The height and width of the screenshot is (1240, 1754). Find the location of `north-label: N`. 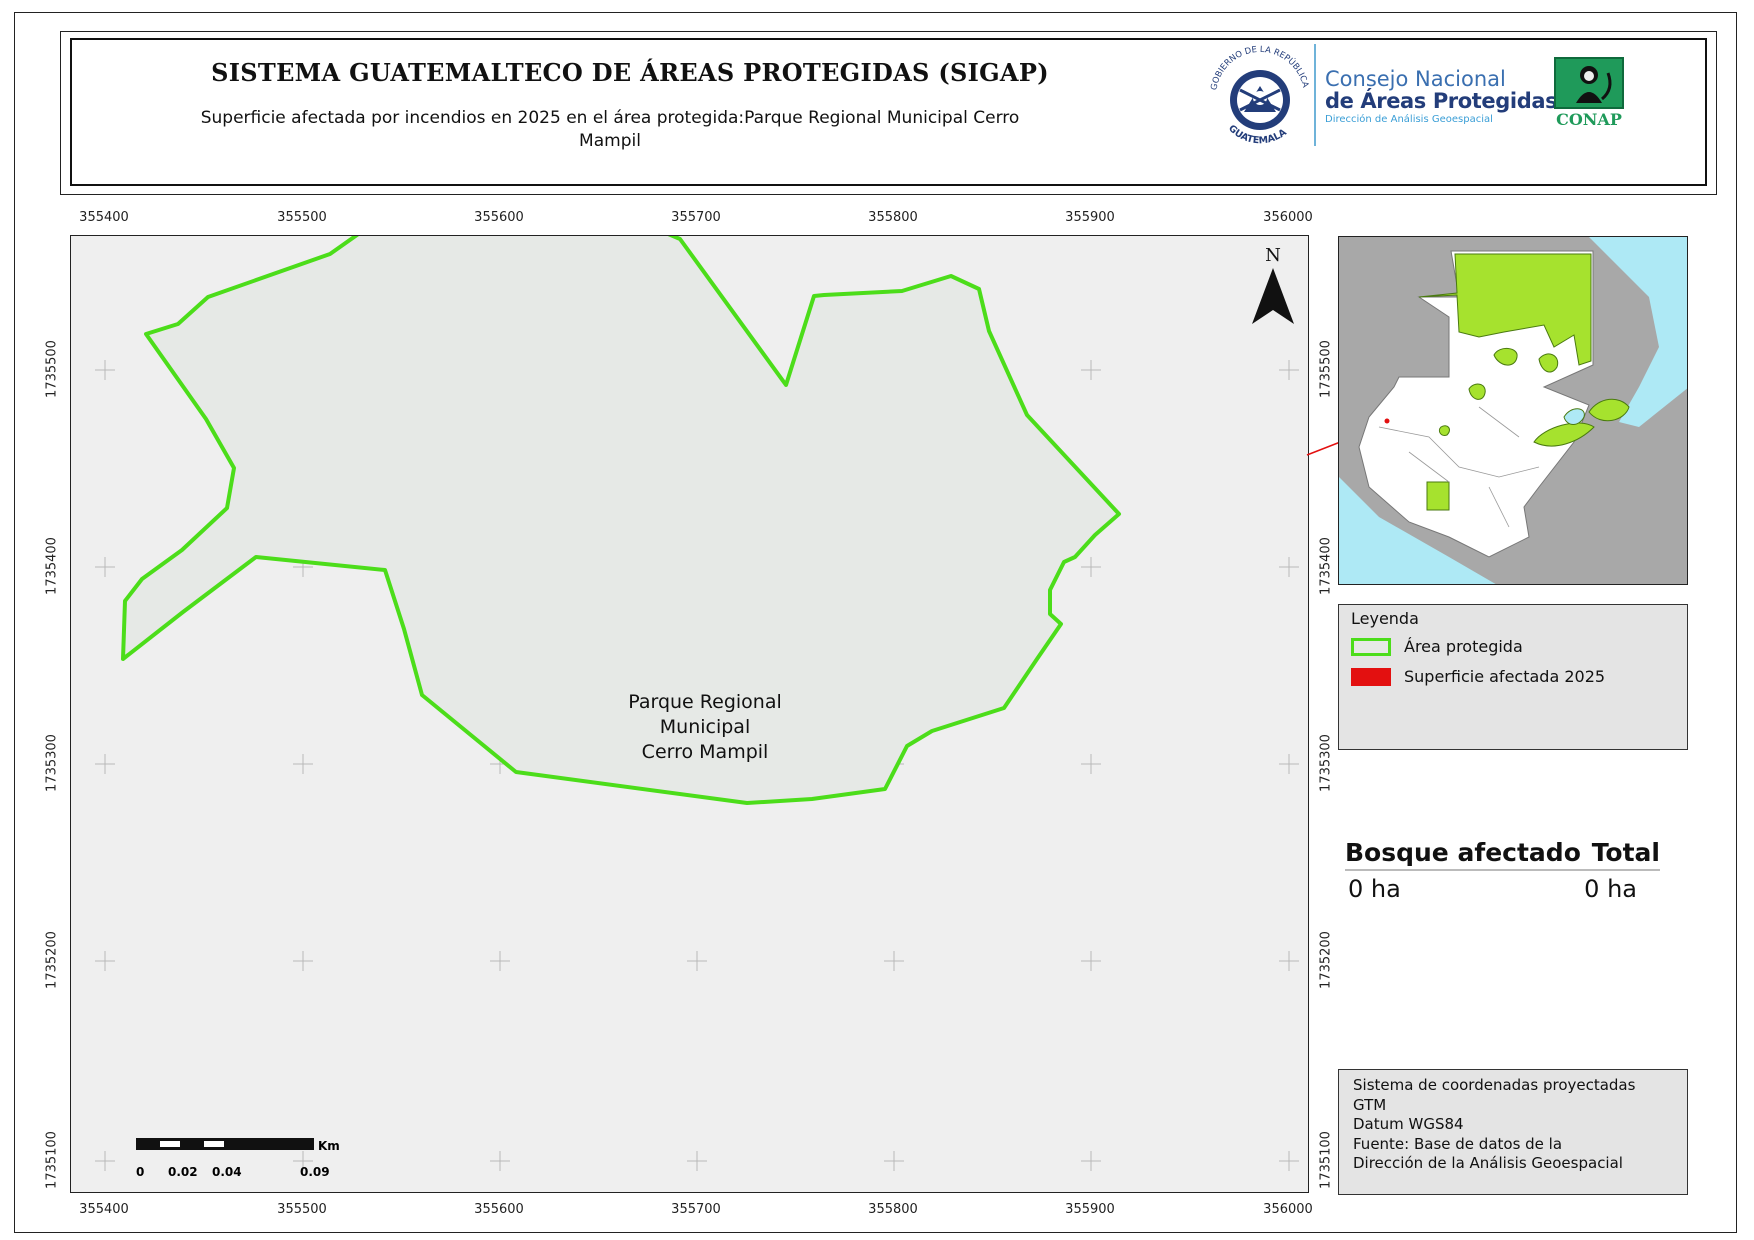

north-label: N is located at coordinates (1273, 255).